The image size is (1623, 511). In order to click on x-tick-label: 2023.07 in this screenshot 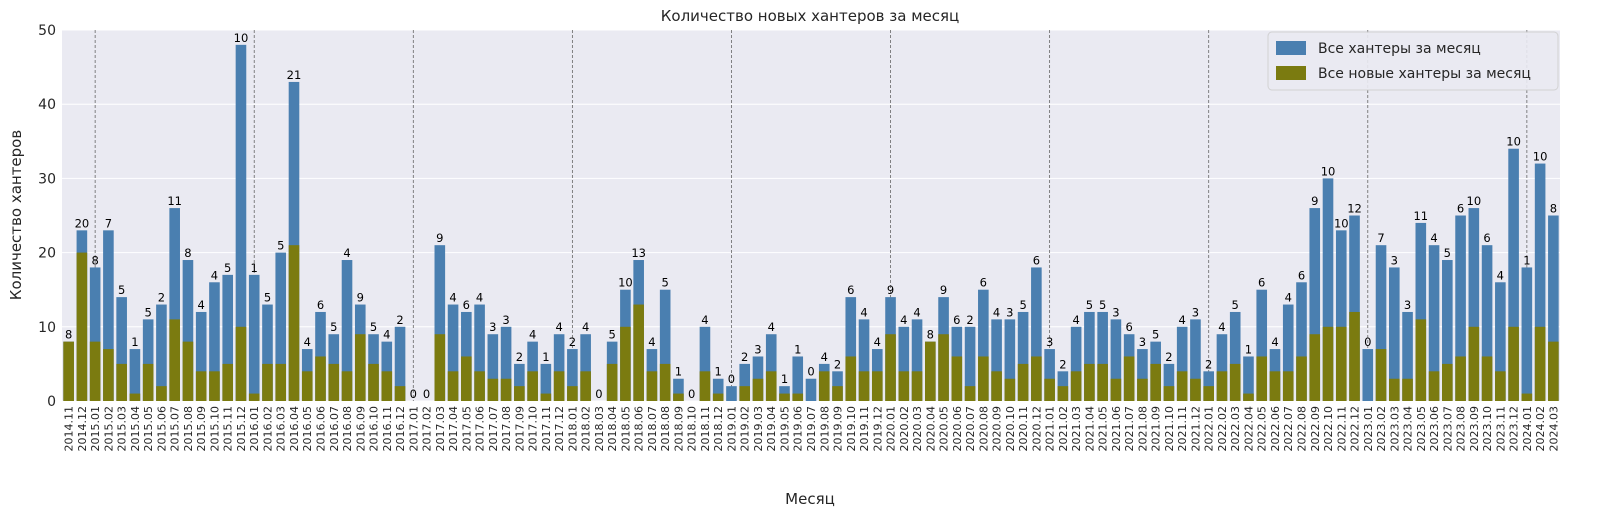, I will do `click(1447, 429)`.